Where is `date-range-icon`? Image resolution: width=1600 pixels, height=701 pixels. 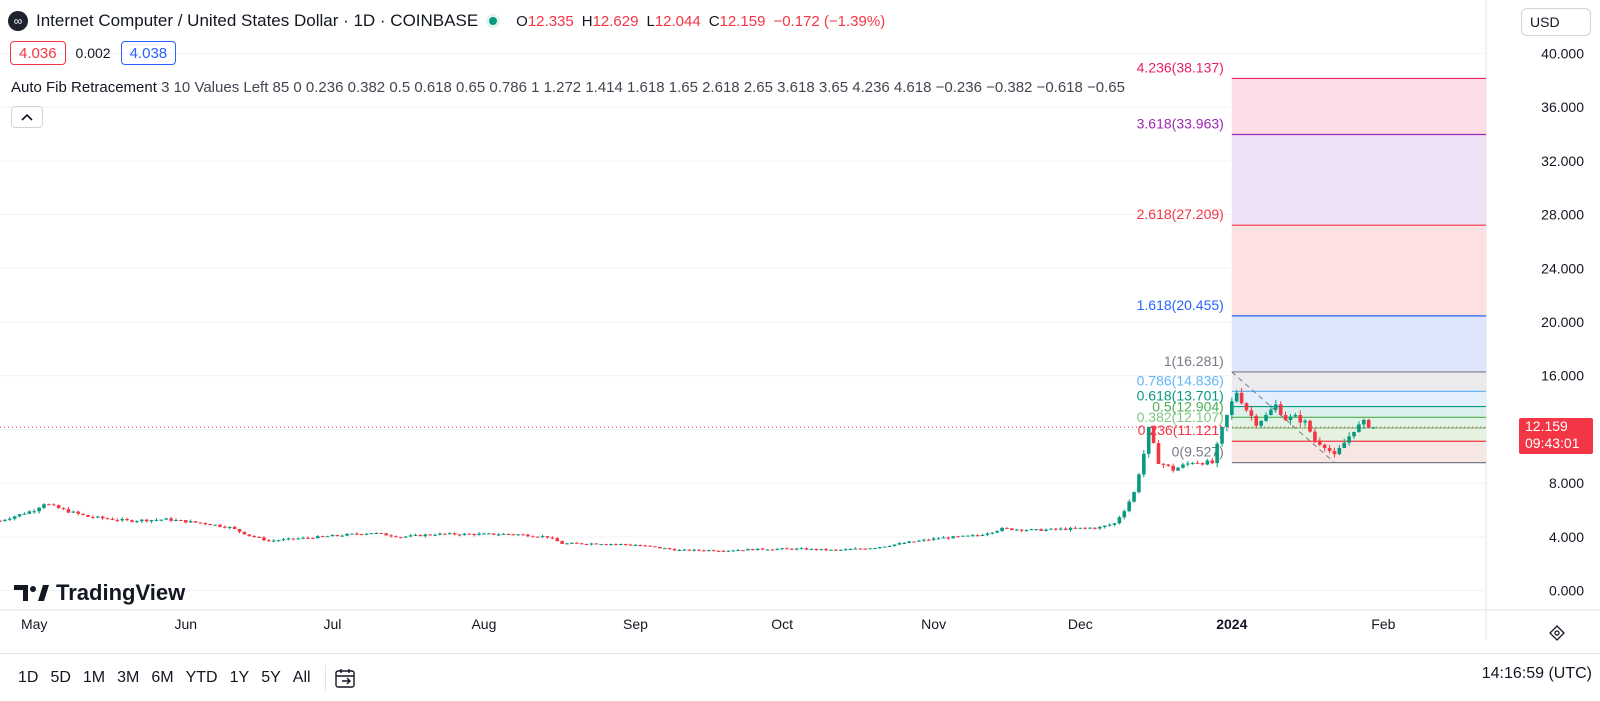 date-range-icon is located at coordinates (346, 678).